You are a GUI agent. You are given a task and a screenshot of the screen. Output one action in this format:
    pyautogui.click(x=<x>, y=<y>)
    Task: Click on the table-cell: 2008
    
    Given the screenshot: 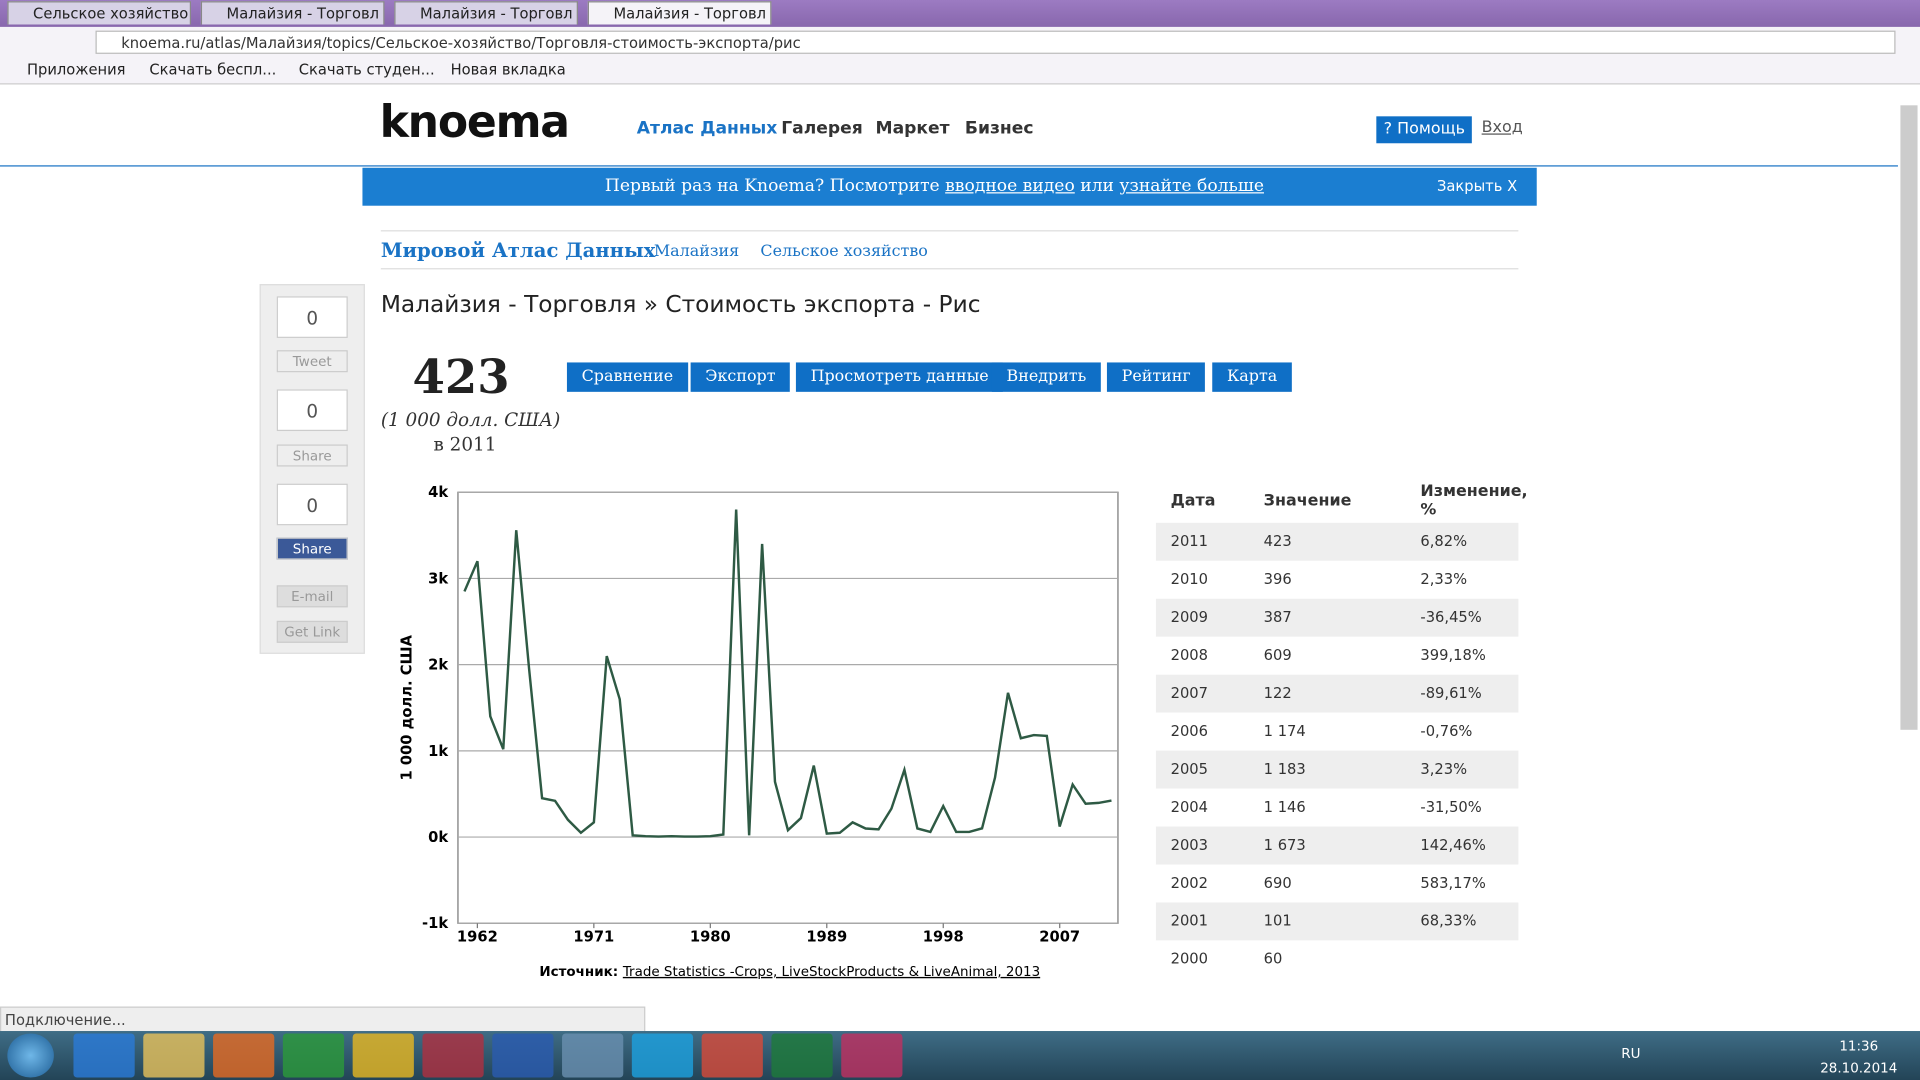 What is the action you would take?
    pyautogui.click(x=1189, y=655)
    